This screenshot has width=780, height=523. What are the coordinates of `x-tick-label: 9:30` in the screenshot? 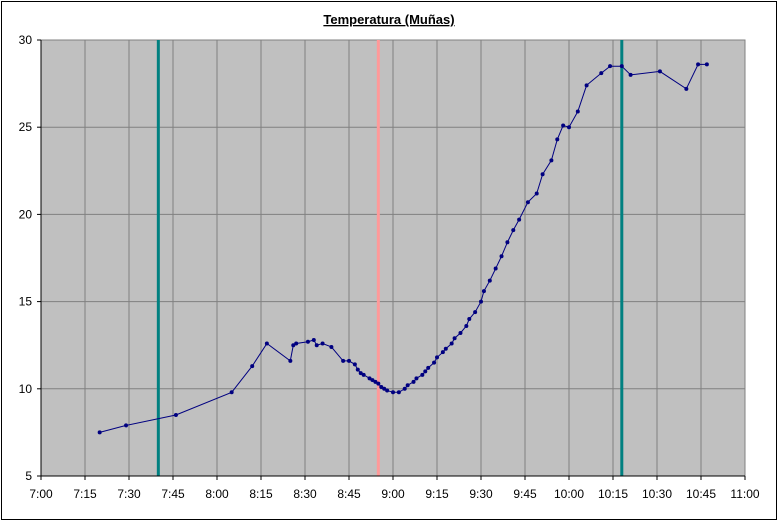 It's located at (481, 494).